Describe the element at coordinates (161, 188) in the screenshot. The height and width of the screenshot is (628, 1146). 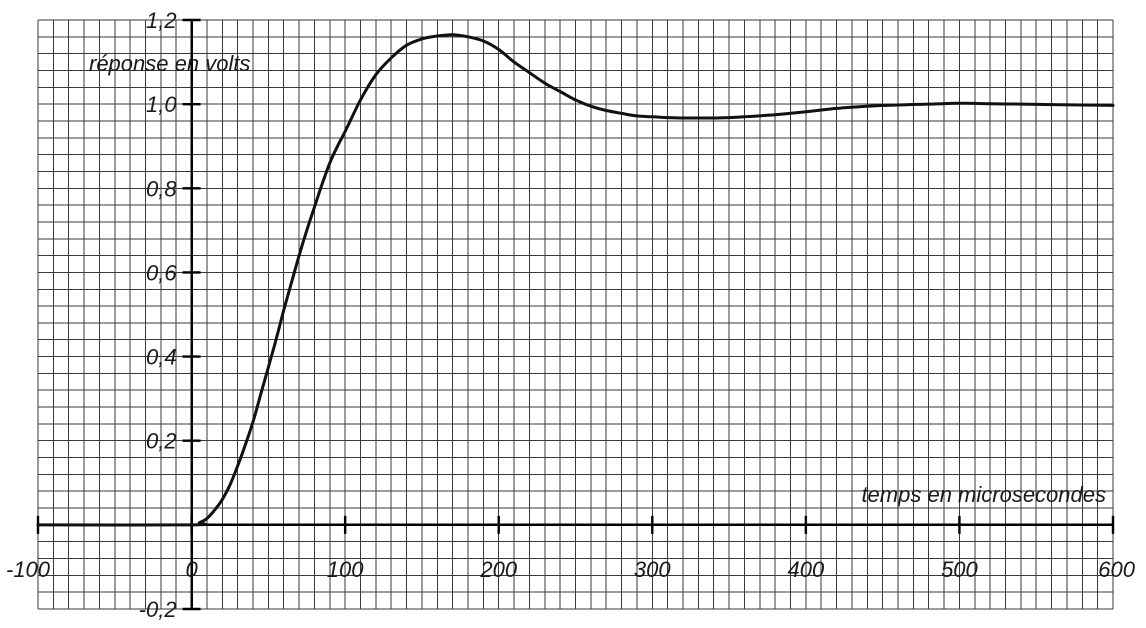
I see `y-tick-label: 0,8` at that location.